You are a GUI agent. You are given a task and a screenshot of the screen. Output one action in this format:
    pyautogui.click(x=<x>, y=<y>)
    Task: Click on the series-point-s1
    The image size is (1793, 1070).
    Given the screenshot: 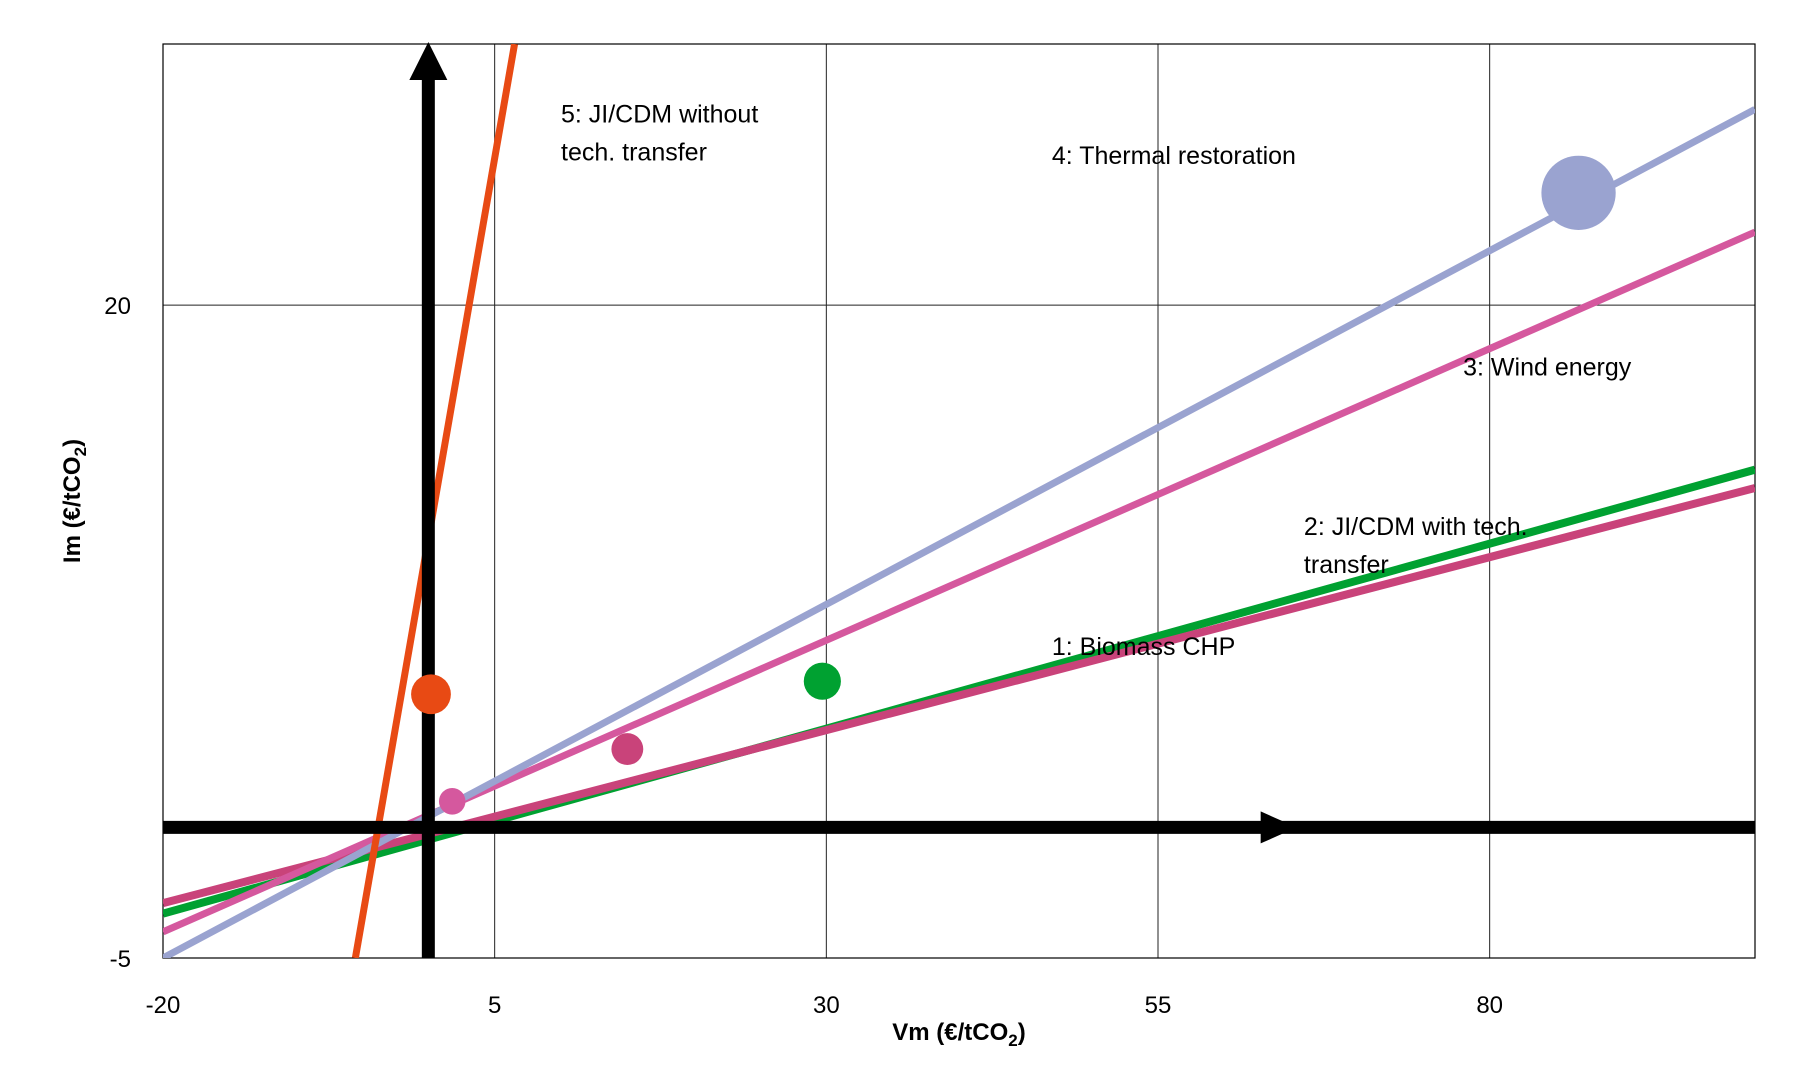 What is the action you would take?
    pyautogui.click(x=822, y=681)
    